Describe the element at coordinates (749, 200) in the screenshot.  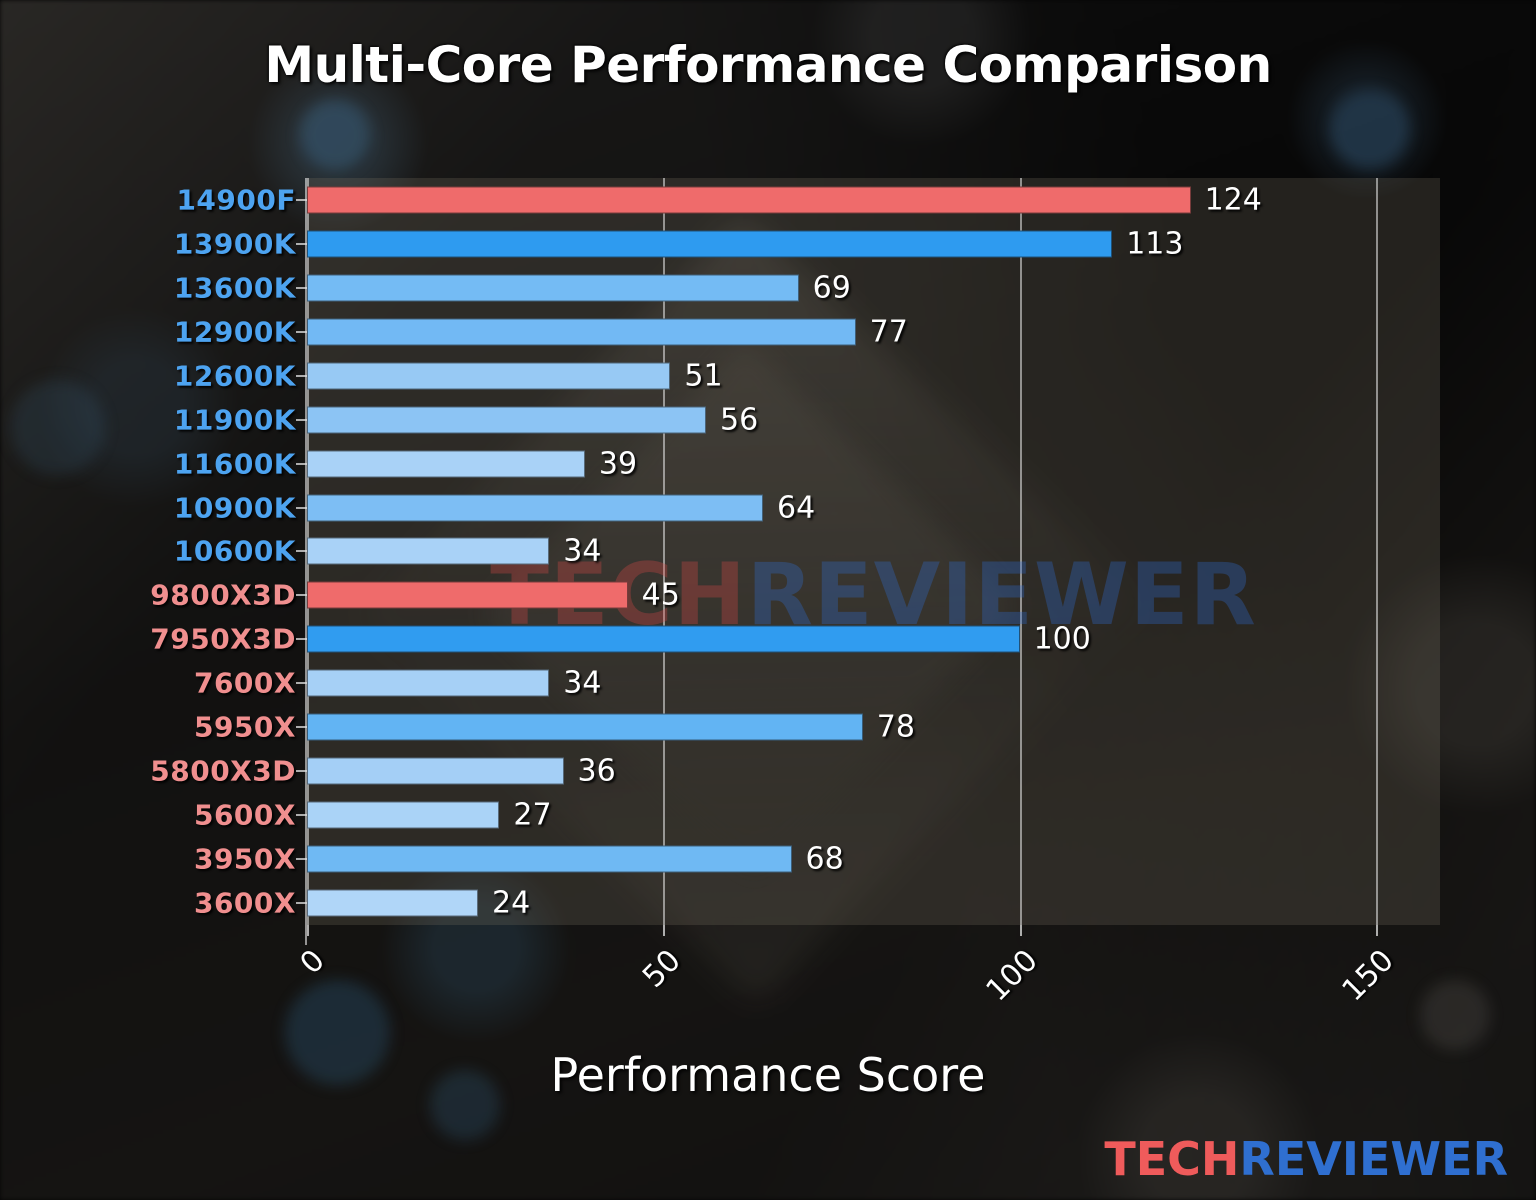
I see `bar-14900f` at that location.